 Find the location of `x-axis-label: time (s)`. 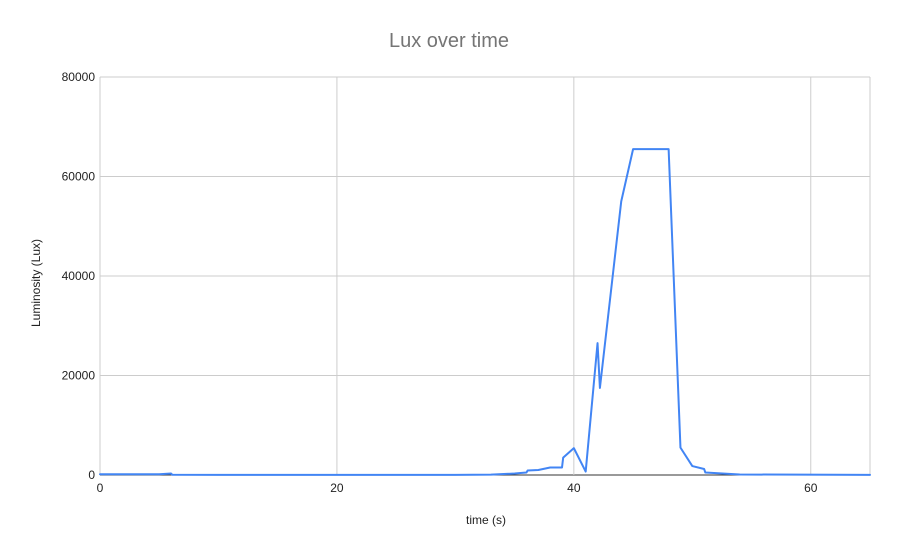

x-axis-label: time (s) is located at coordinates (486, 520).